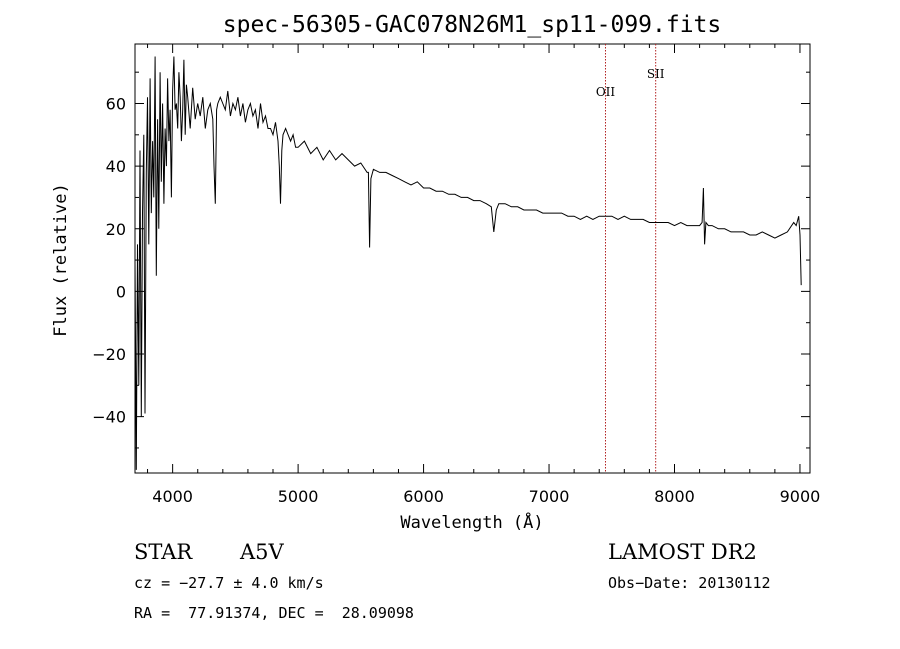 Image resolution: width=900 pixels, height=649 pixels. Describe the element at coordinates (61, 260) in the screenshot. I see `y-axis-label: Flux (relative)` at that location.